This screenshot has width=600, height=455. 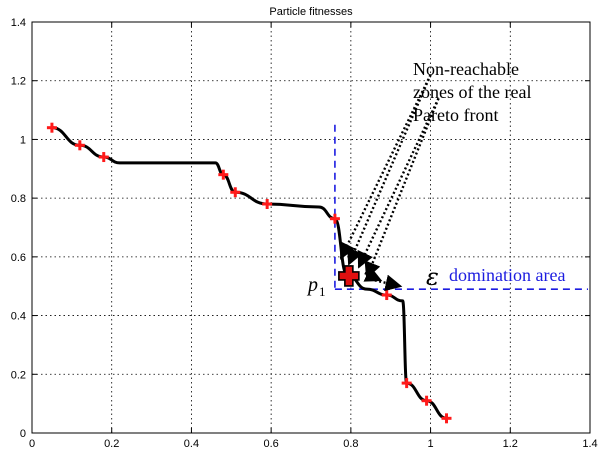 What do you see at coordinates (111, 444) in the screenshot?
I see `x-tick-label: 0.2` at bounding box center [111, 444].